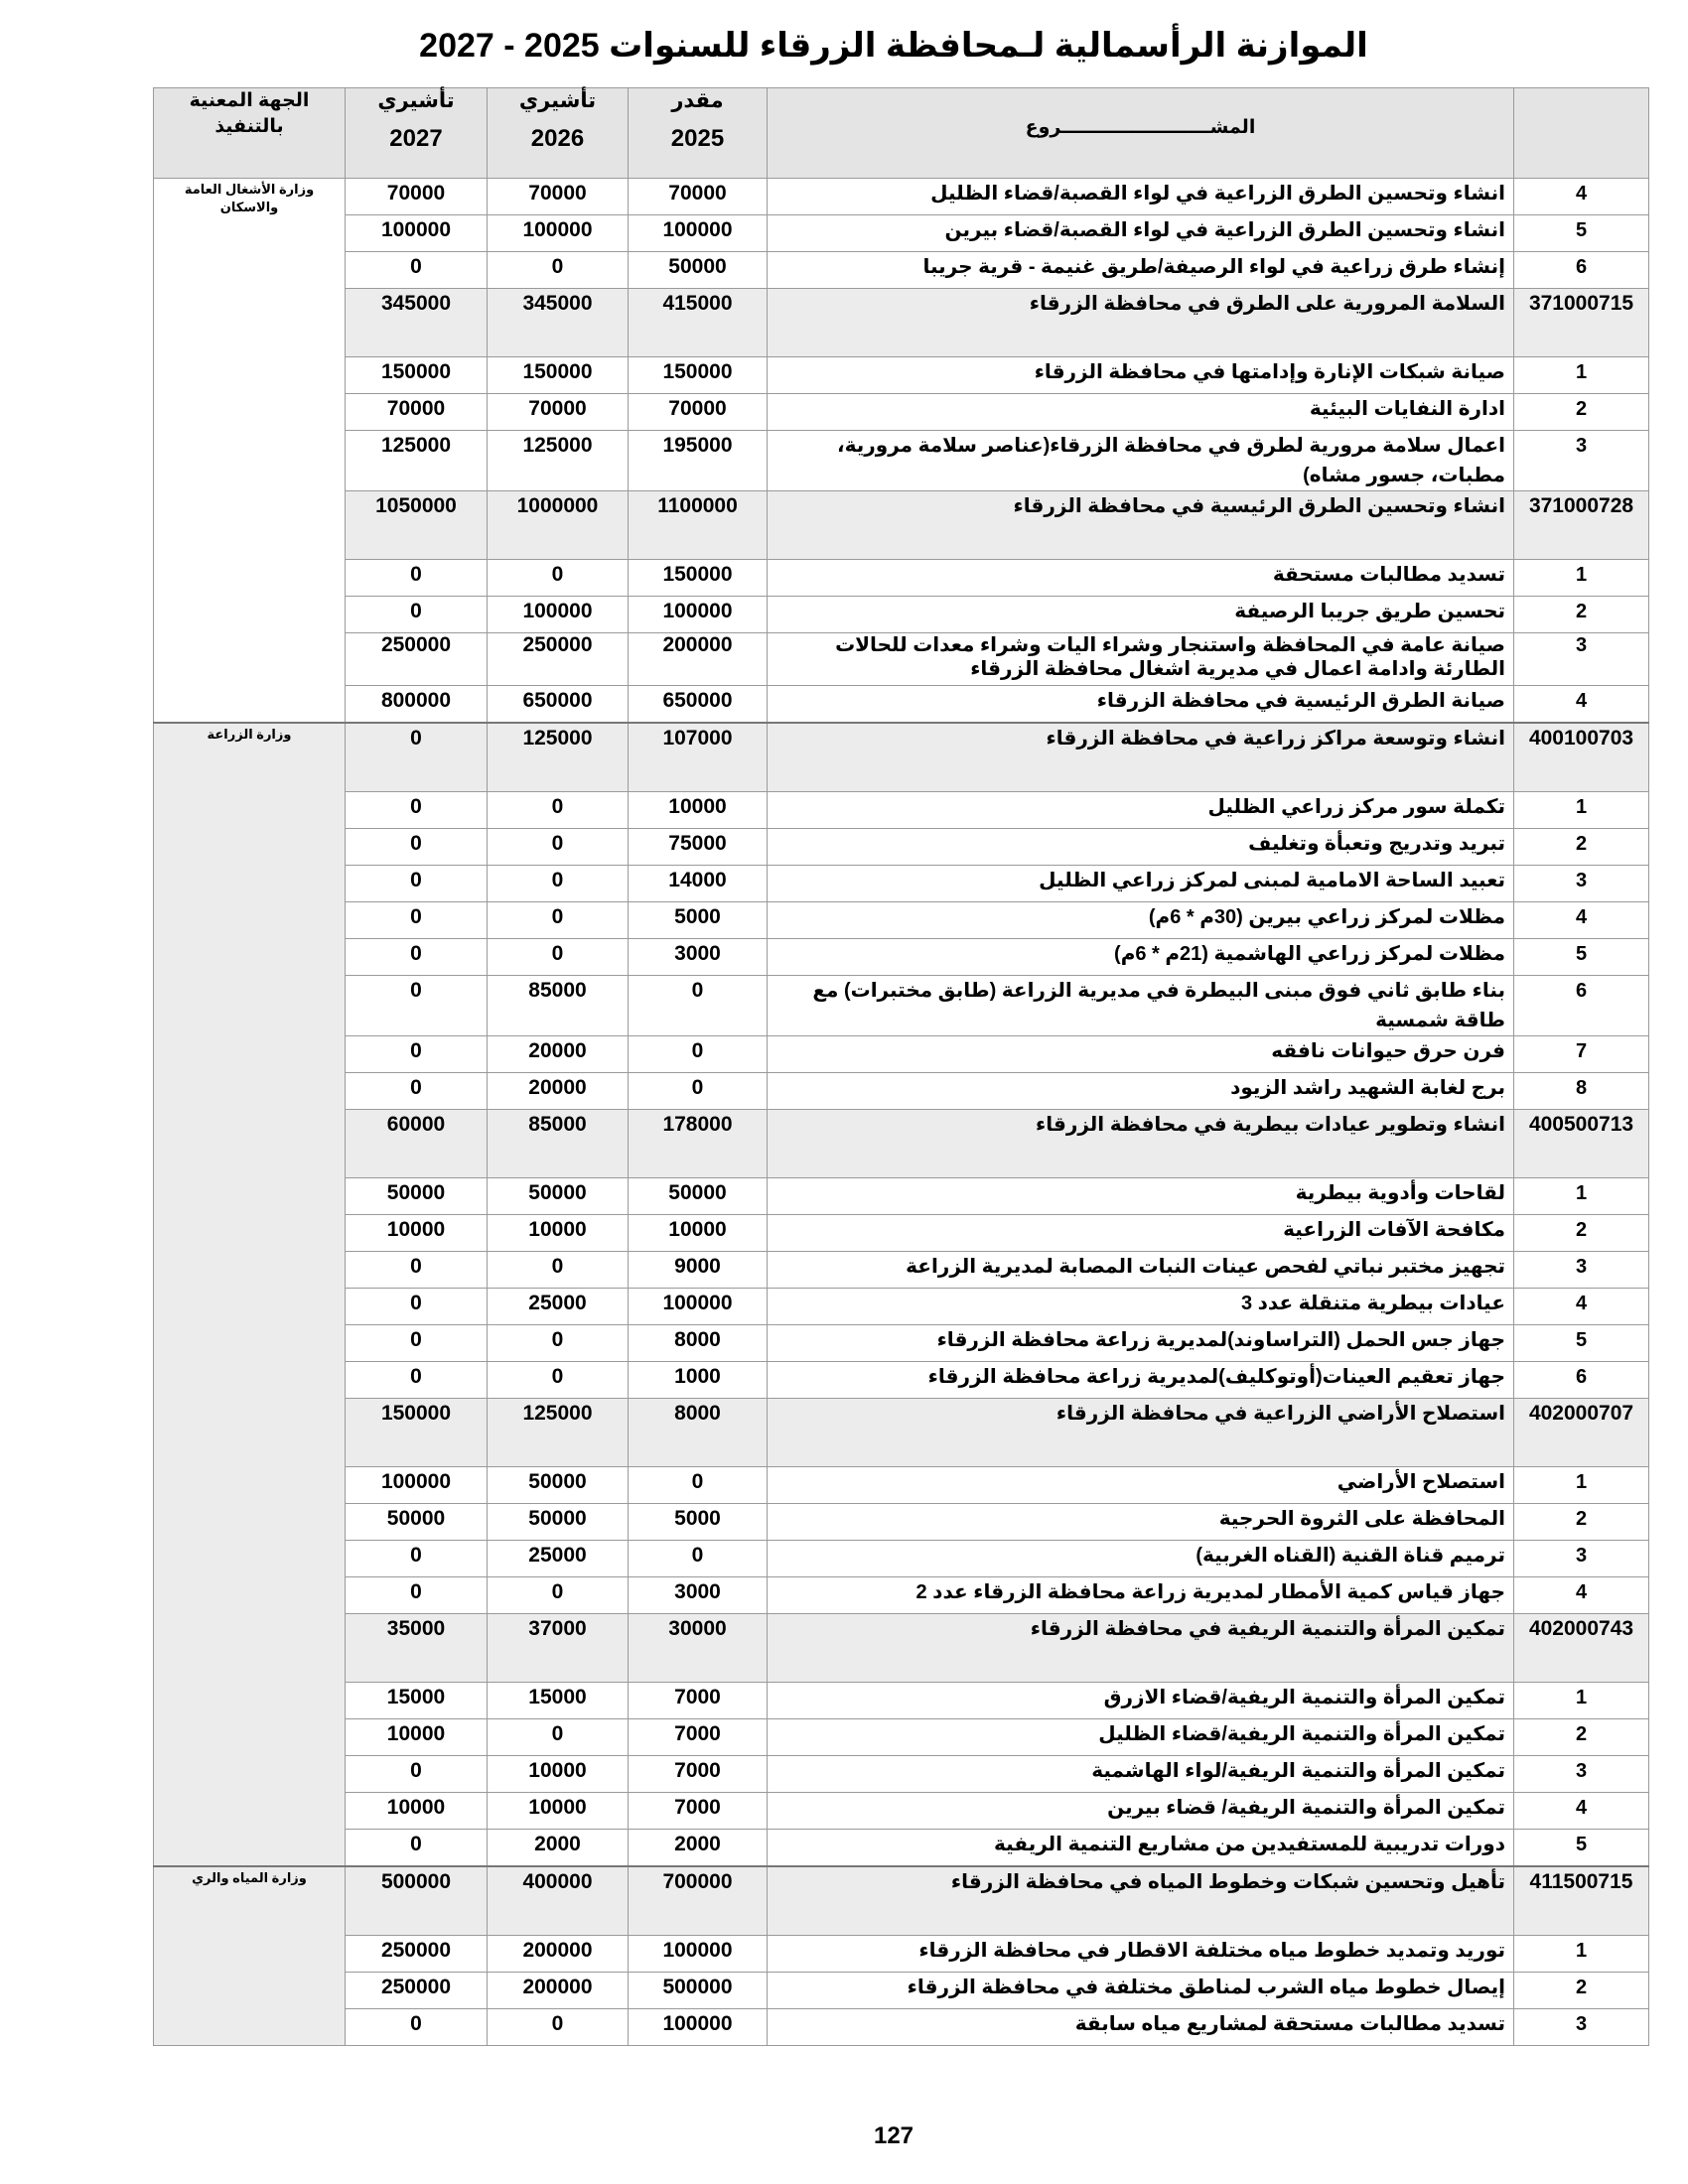 This screenshot has width=1688, height=2184. I want to click on value-2026: 125000, so click(558, 757).